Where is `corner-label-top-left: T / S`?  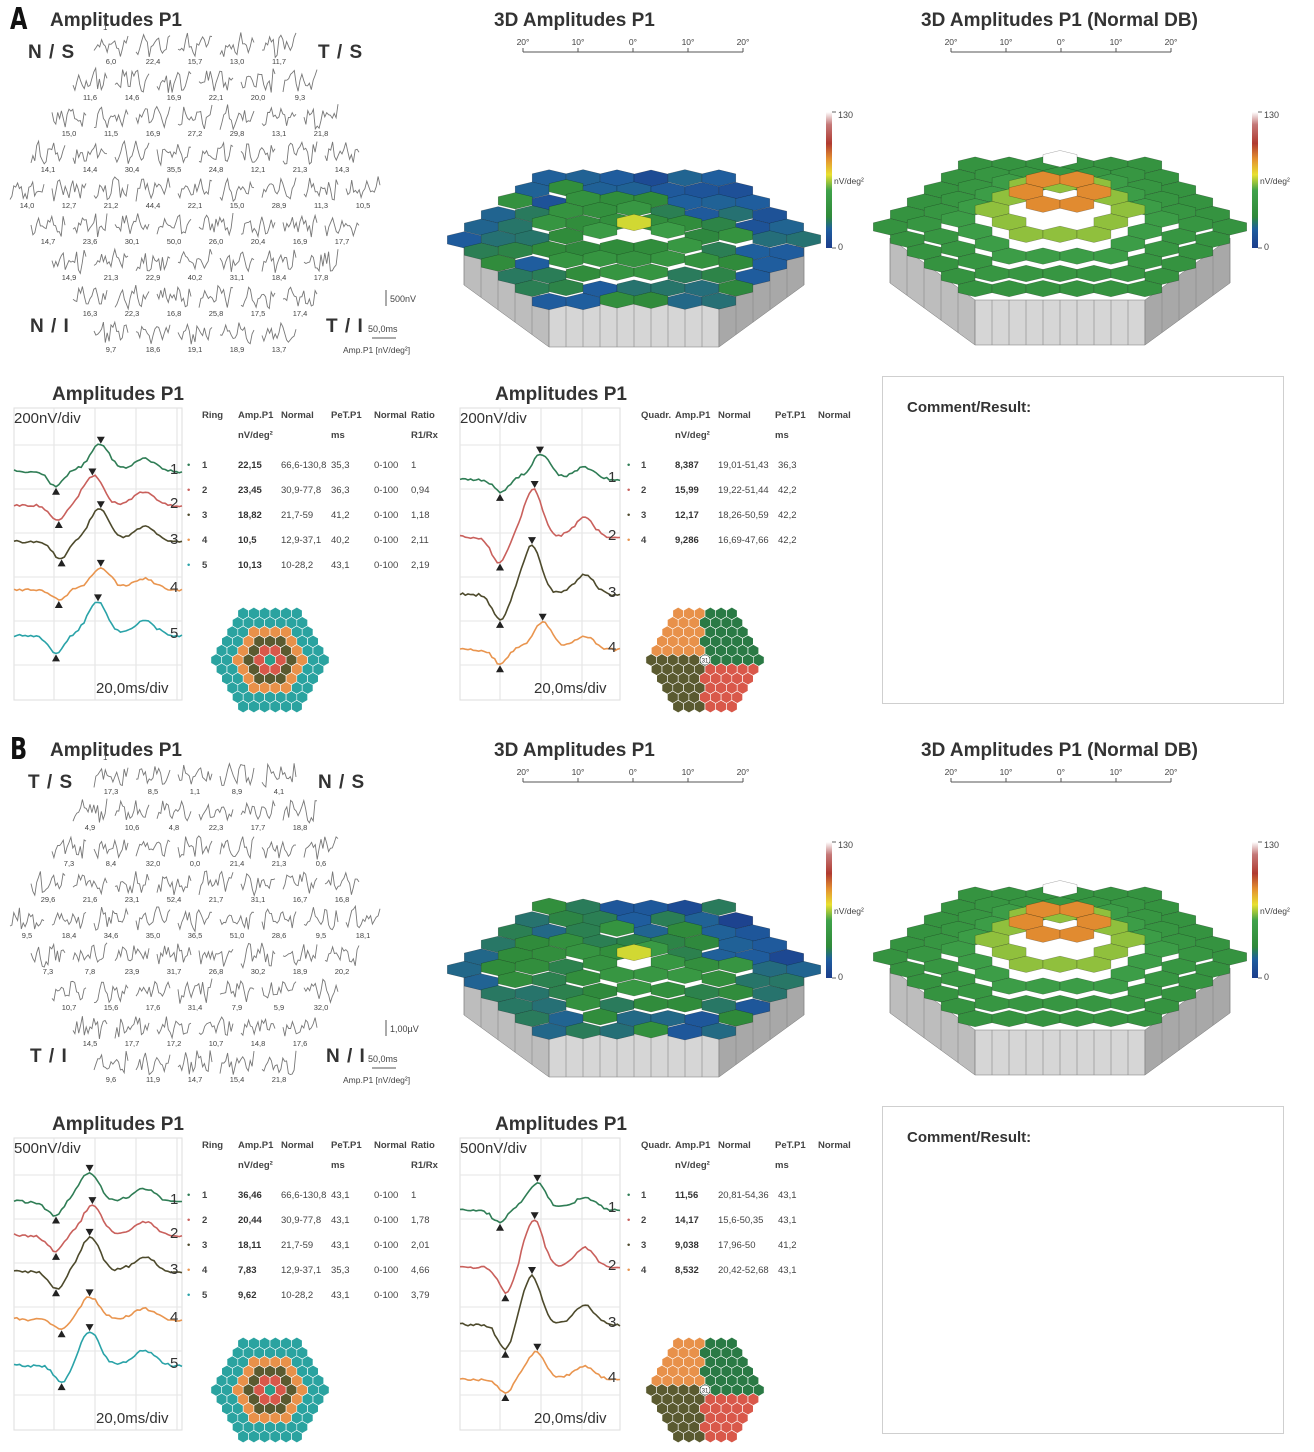 corner-label-top-left: T / S is located at coordinates (51, 782).